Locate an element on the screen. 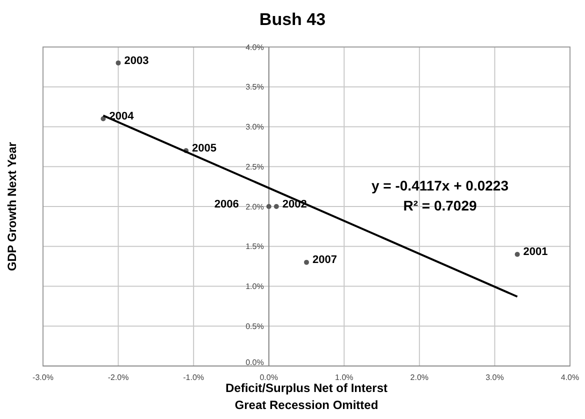  annotation: y = -0.4117x + 0.0223 is located at coordinates (440, 186).